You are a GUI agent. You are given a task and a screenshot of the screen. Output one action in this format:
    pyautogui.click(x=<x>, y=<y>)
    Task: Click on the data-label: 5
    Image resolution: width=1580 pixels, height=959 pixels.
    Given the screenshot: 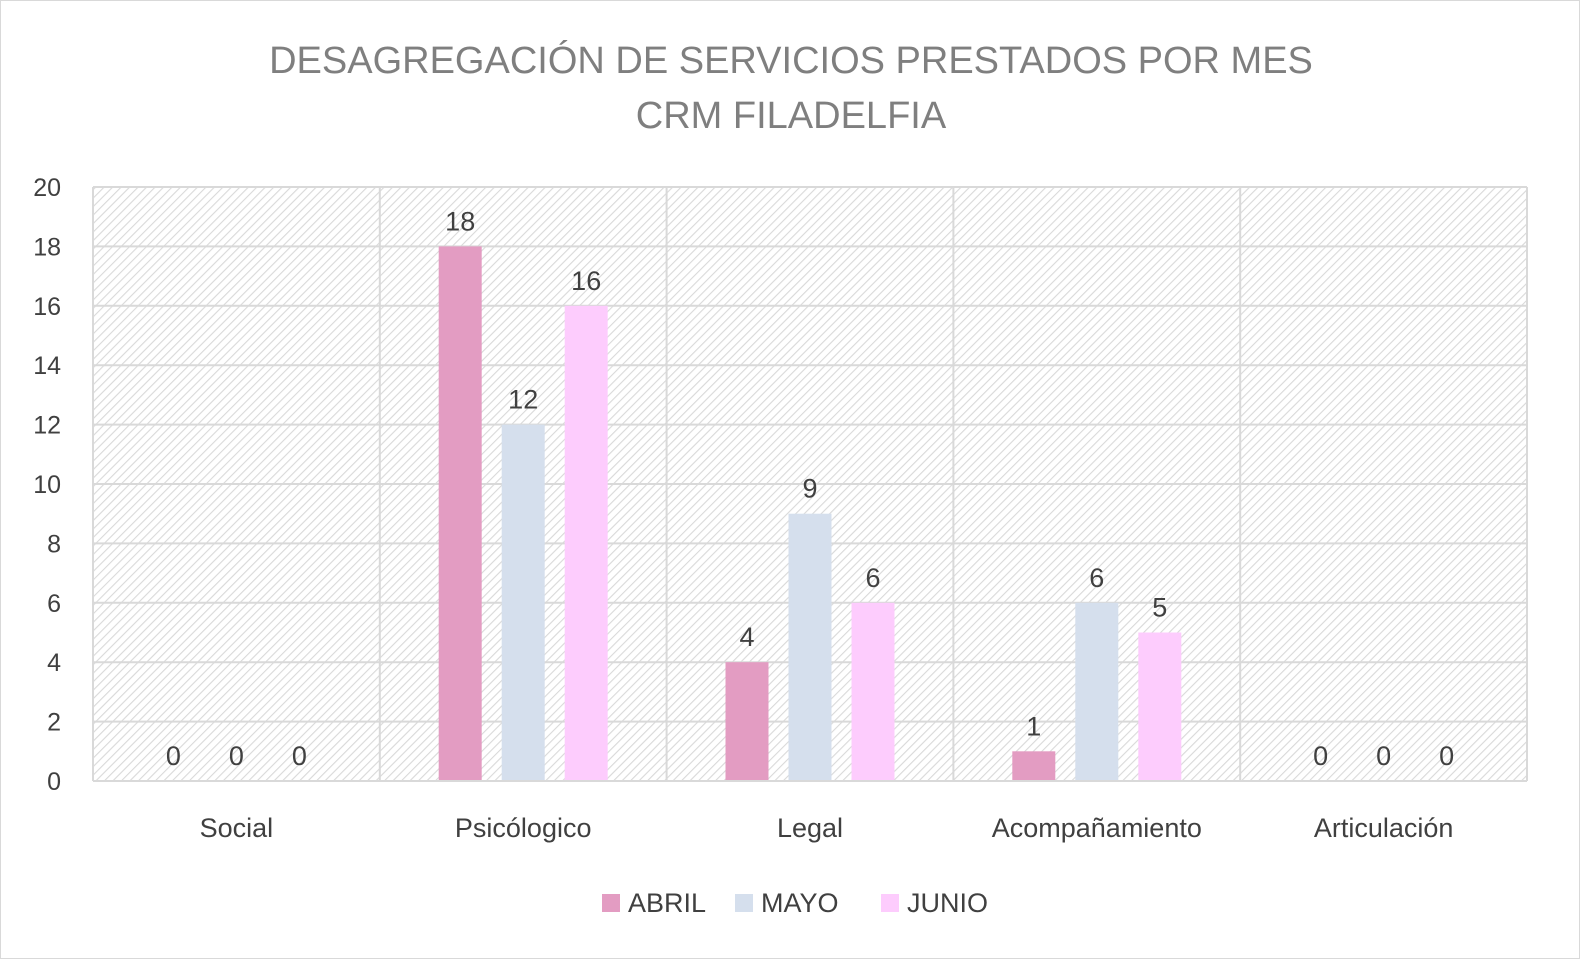 What is the action you would take?
    pyautogui.click(x=1159, y=608)
    